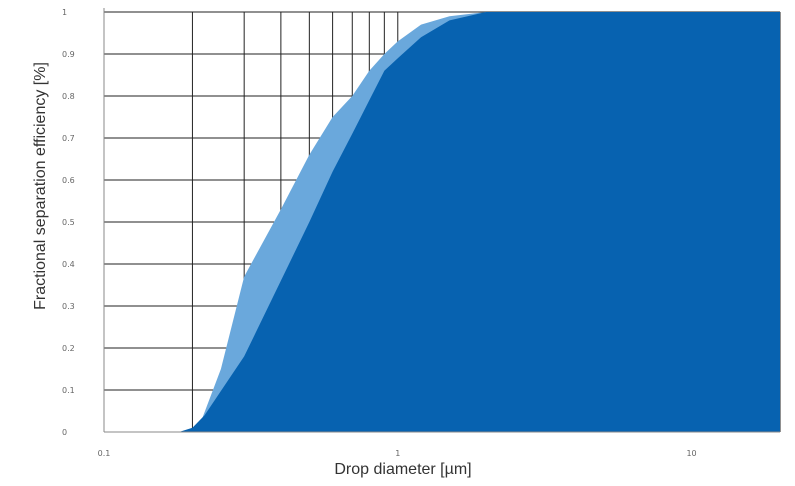 This screenshot has width=795, height=486. I want to click on x-tick-label: 1, so click(397, 453).